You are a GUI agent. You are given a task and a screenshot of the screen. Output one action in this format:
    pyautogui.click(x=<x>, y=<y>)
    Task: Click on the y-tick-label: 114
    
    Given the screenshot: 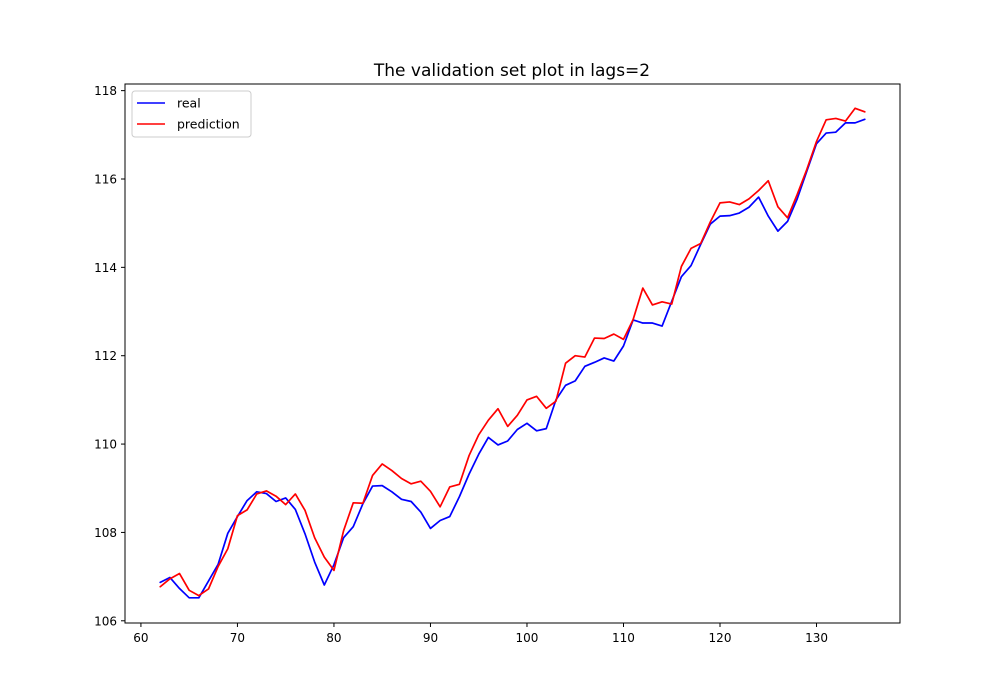 What is the action you would take?
    pyautogui.click(x=105, y=268)
    